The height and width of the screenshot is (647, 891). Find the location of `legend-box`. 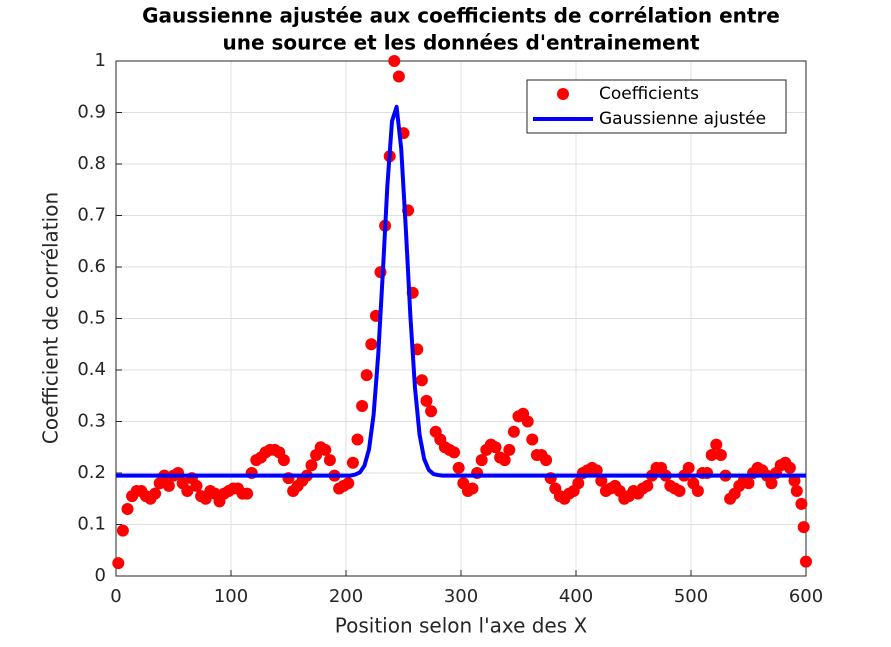

legend-box is located at coordinates (656, 106).